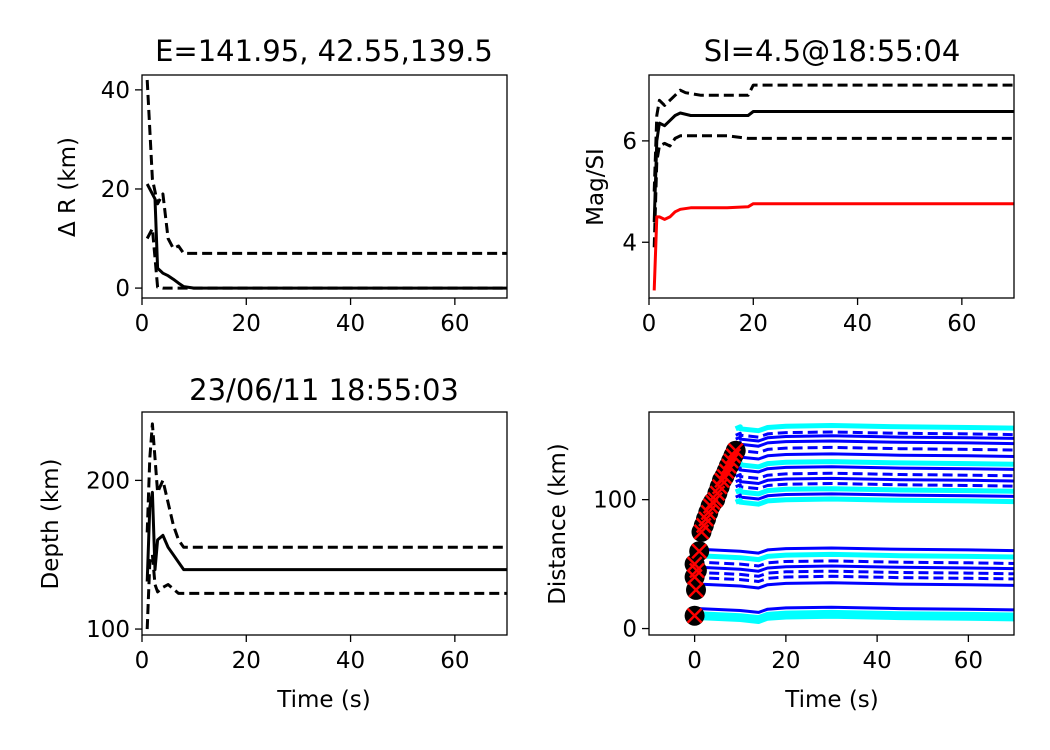 This screenshot has width=1050, height=750. What do you see at coordinates (68, 187) in the screenshot?
I see `delta-r-ylabel: Δ R (km)` at bounding box center [68, 187].